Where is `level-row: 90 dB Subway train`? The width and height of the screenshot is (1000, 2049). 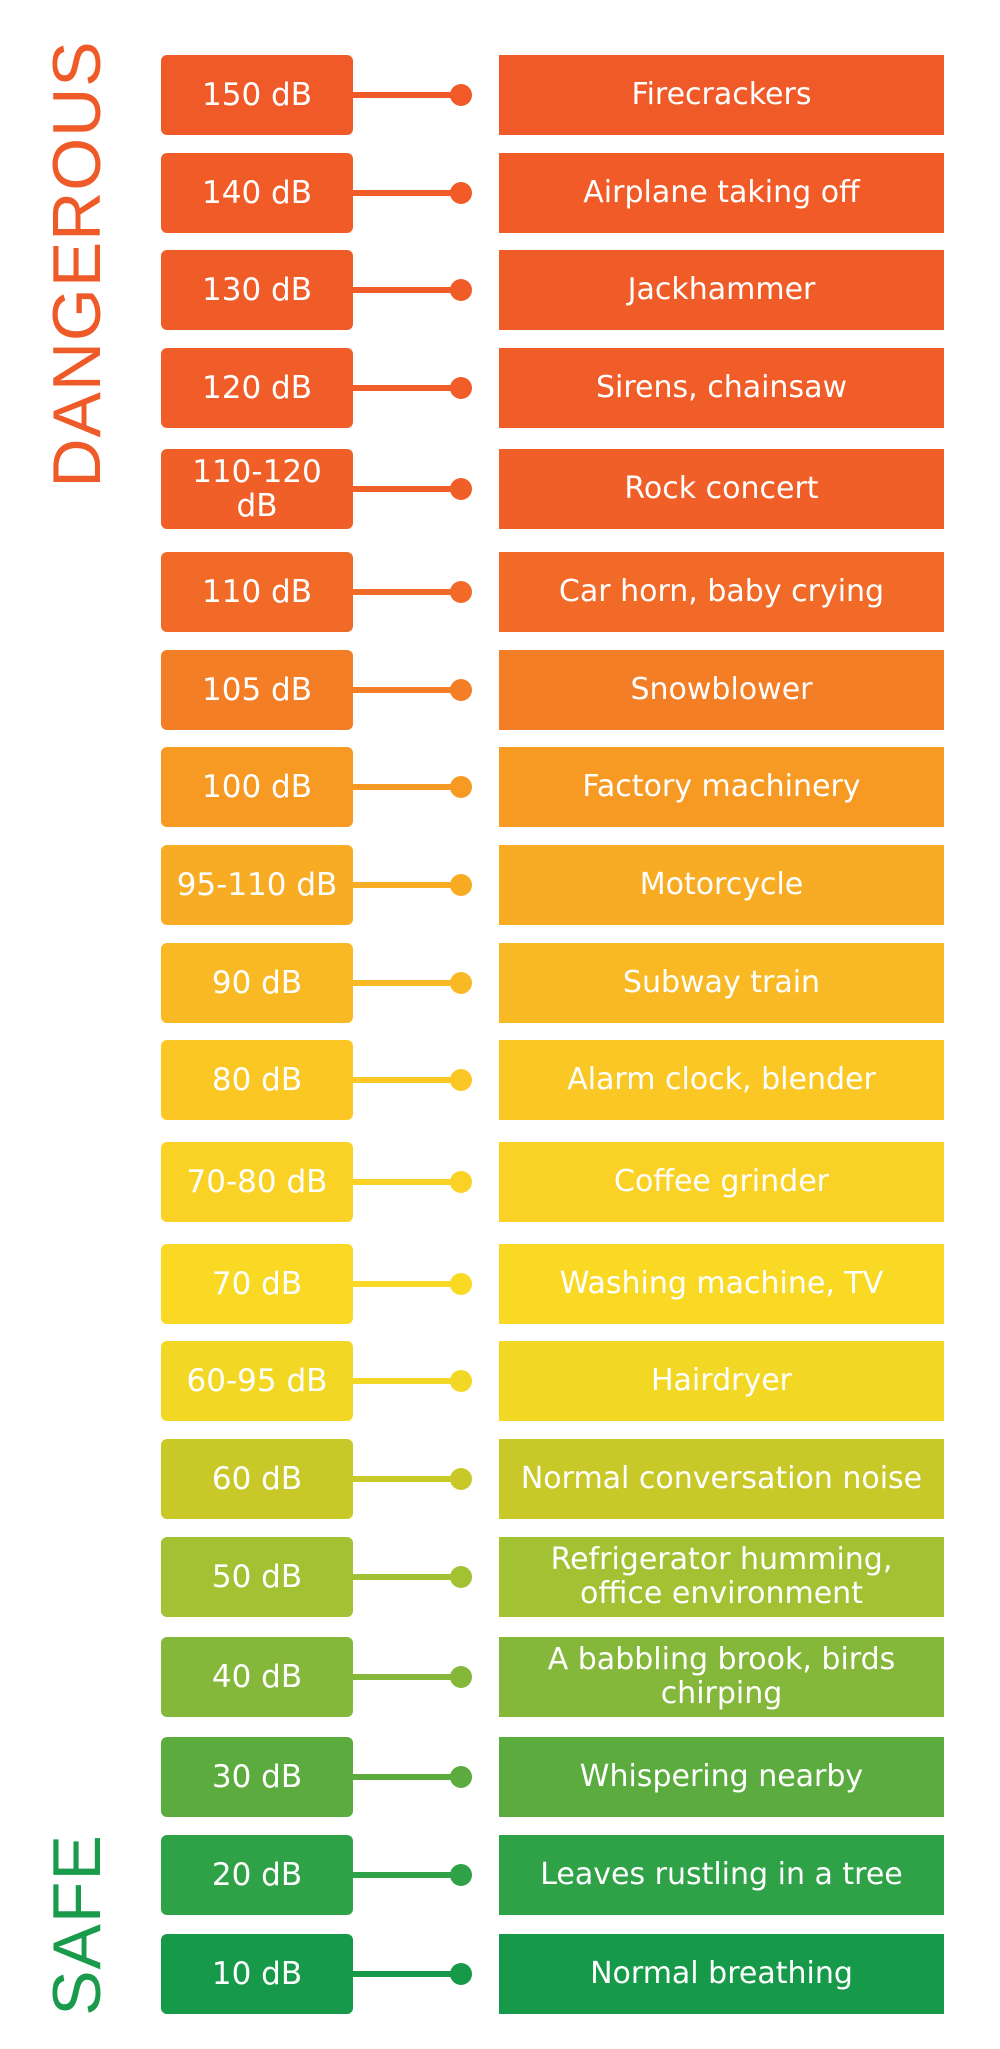 level-row: 90 dB Subway train is located at coordinates (500, 983).